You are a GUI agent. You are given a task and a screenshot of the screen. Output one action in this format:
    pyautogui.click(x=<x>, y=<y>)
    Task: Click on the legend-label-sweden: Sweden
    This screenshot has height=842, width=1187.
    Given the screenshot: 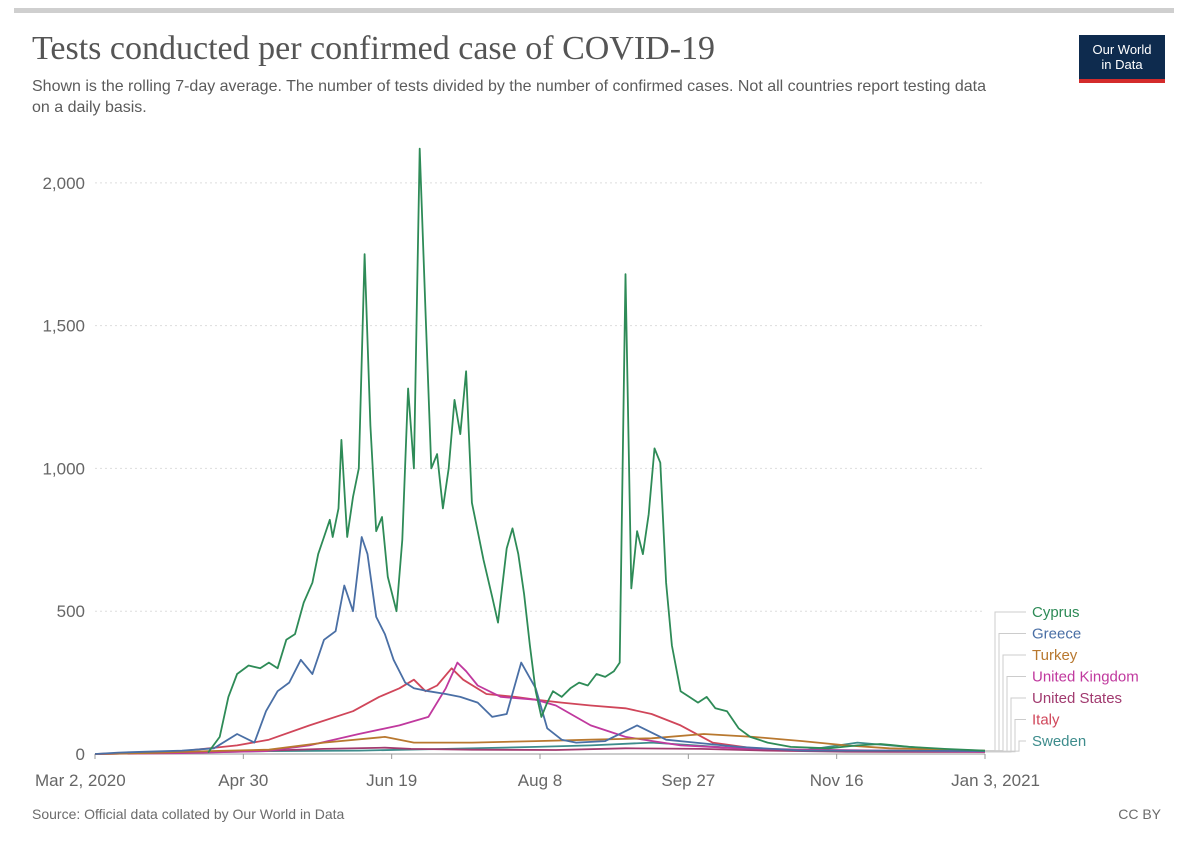 What is the action you would take?
    pyautogui.click(x=1059, y=741)
    